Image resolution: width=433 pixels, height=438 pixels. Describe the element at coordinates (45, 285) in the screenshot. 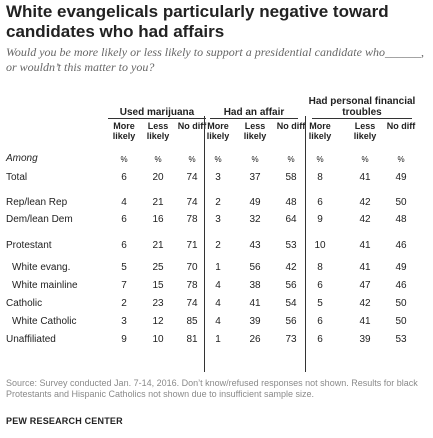

I see `row-label: White mainline` at that location.